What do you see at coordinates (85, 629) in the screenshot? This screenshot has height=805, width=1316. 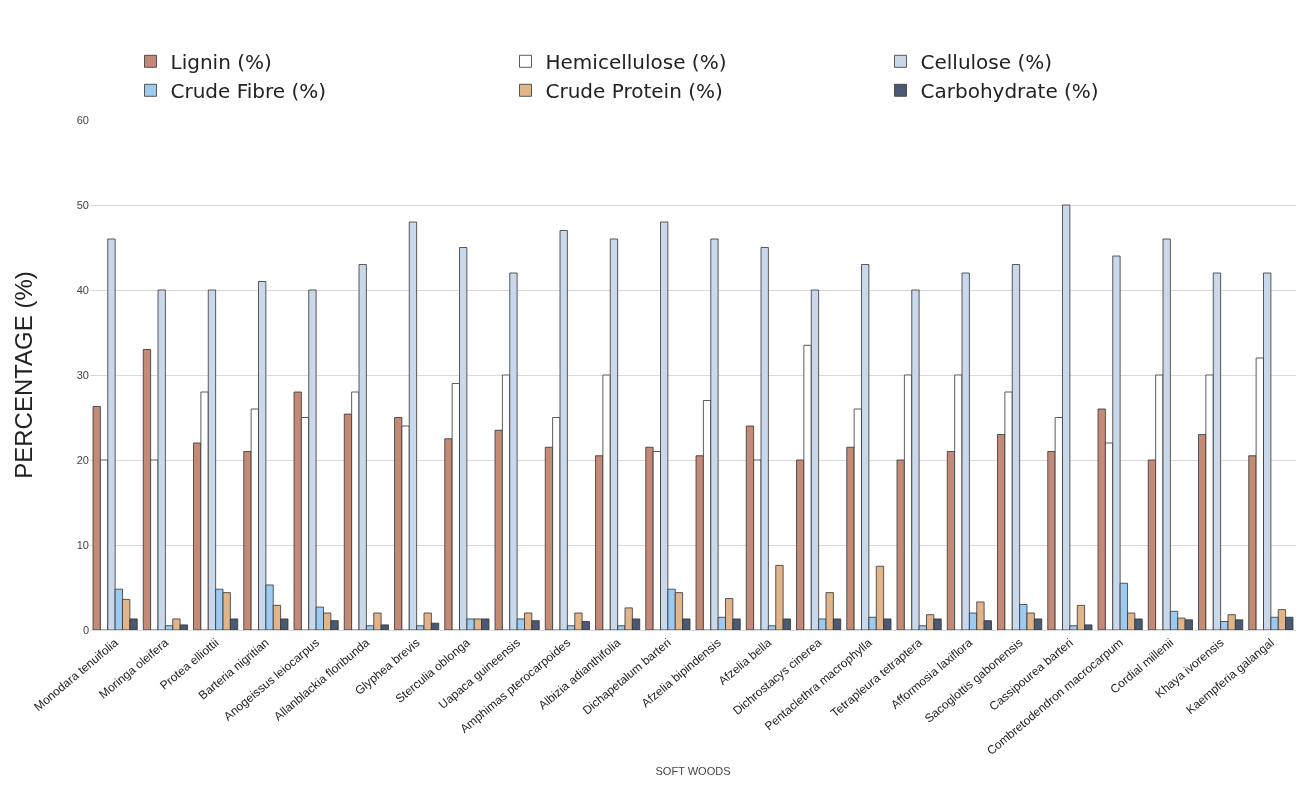 I see `y-tick-label: 0` at bounding box center [85, 629].